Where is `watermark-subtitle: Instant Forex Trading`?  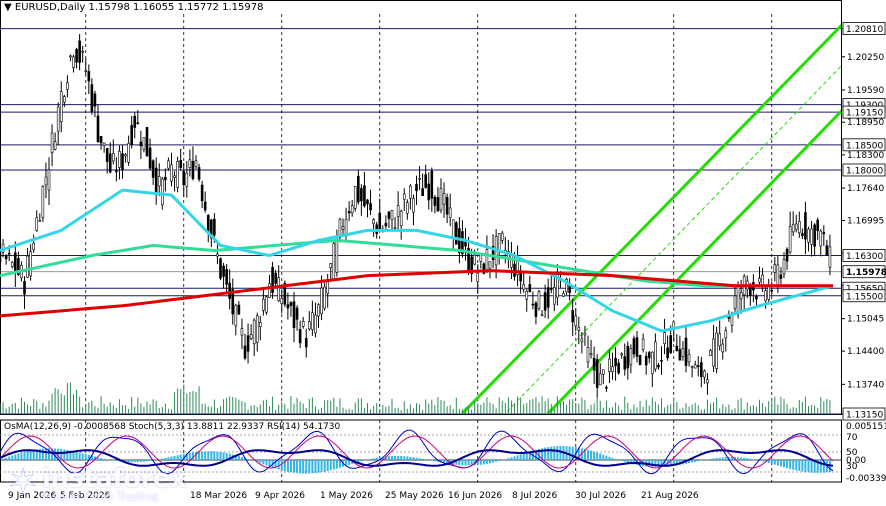 watermark-subtitle: Instant Forex Trading is located at coordinates (100, 496).